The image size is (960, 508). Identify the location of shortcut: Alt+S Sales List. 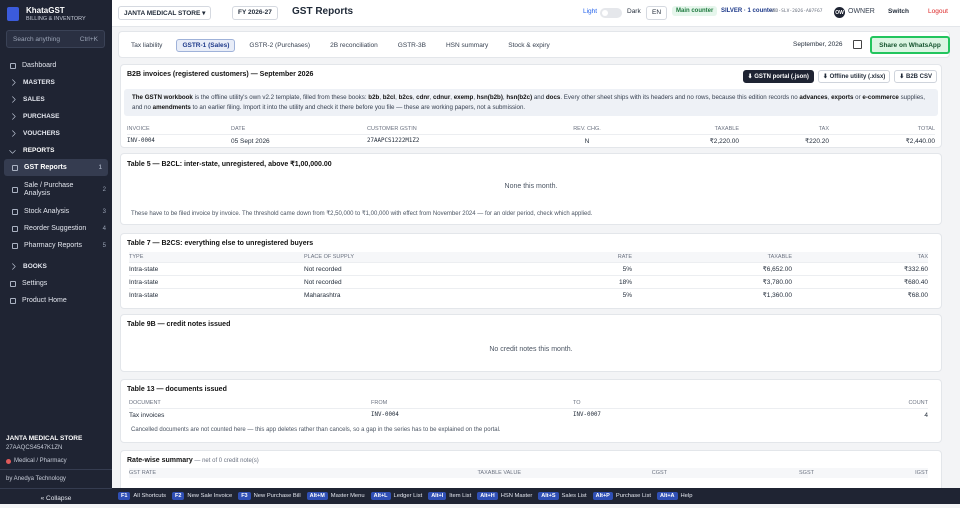
(562, 496).